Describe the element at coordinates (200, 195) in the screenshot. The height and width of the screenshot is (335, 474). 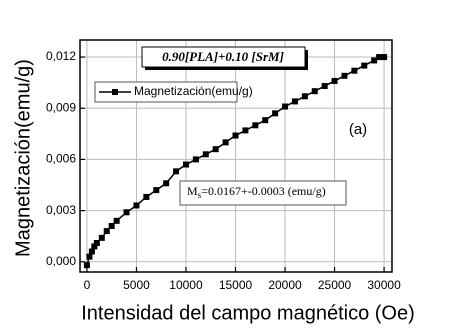
I see `ms-subscript: s` at that location.